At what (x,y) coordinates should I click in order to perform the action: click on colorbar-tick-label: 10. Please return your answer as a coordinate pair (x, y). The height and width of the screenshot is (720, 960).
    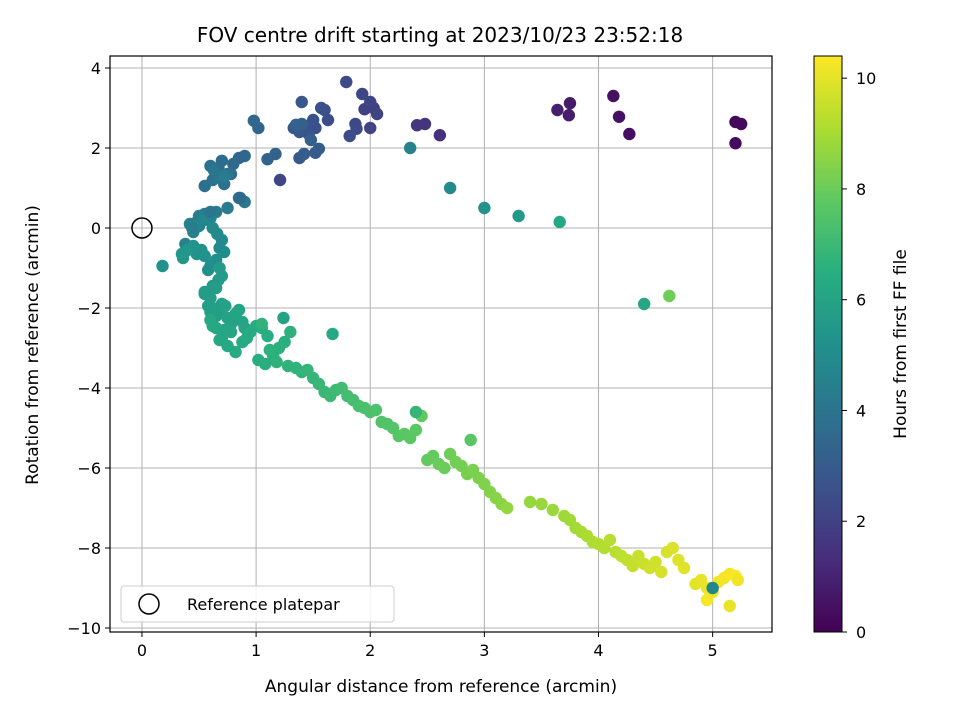
    Looking at the image, I should click on (866, 78).